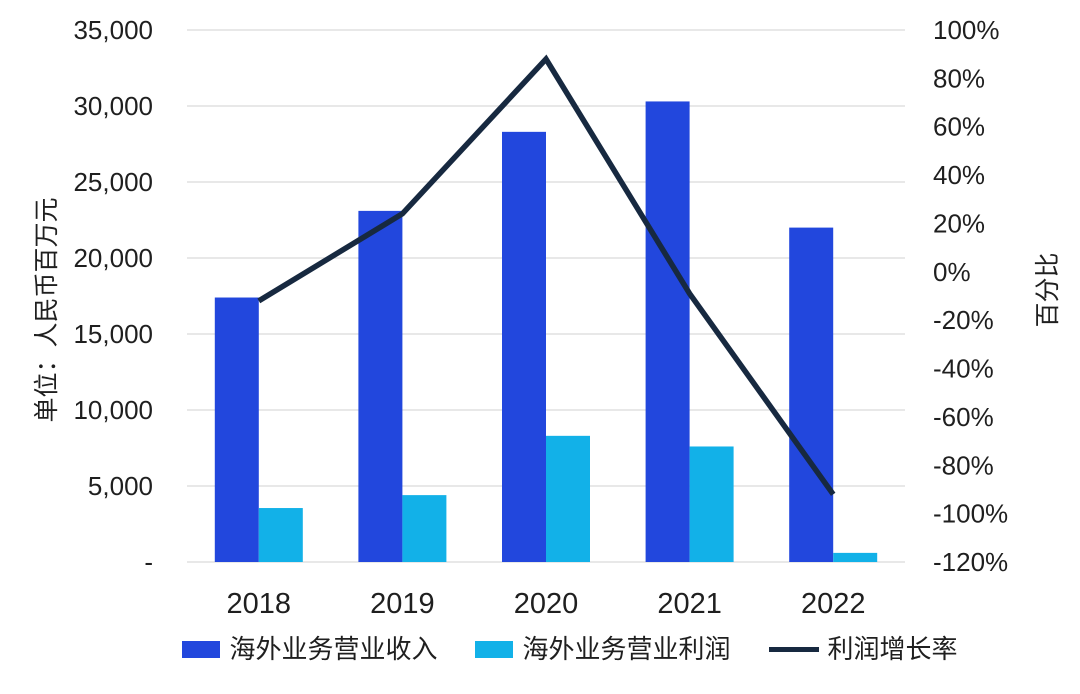 This screenshot has height=694, width=1080. What do you see at coordinates (952, 272) in the screenshot?
I see `y-axis-right-tick-label: 0%` at bounding box center [952, 272].